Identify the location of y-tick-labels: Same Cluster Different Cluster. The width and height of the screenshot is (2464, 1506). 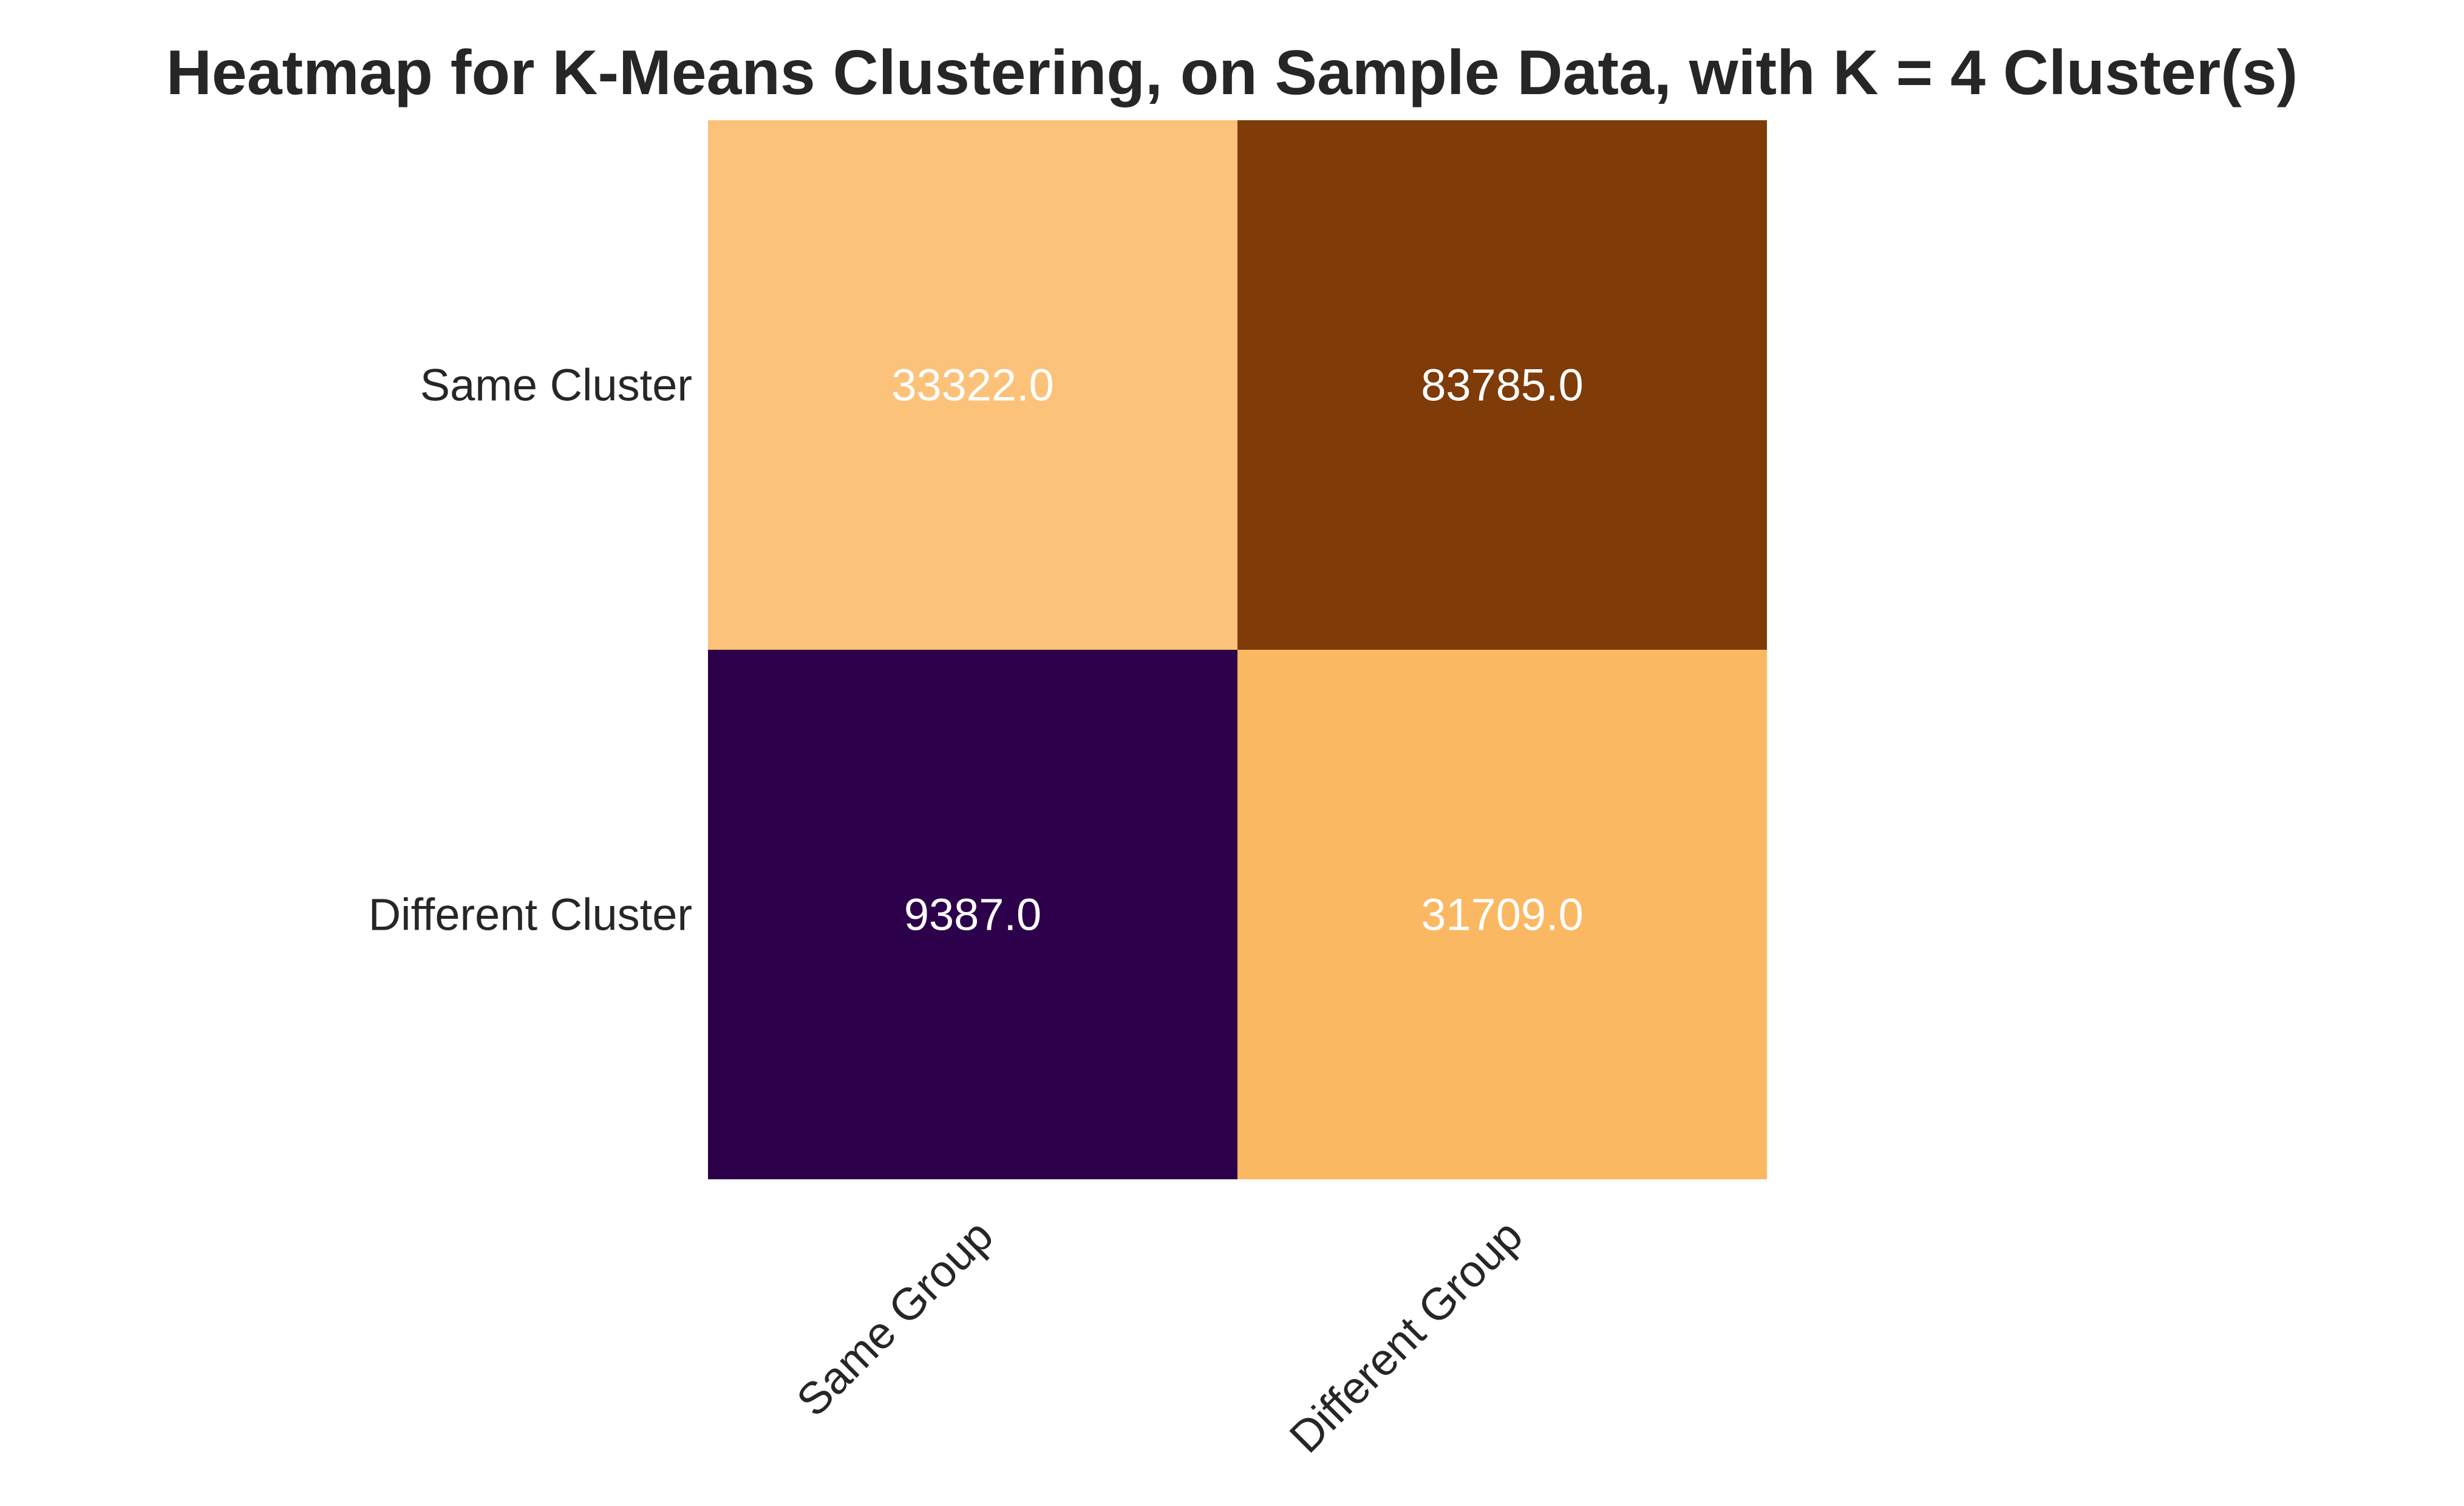
(530, 650).